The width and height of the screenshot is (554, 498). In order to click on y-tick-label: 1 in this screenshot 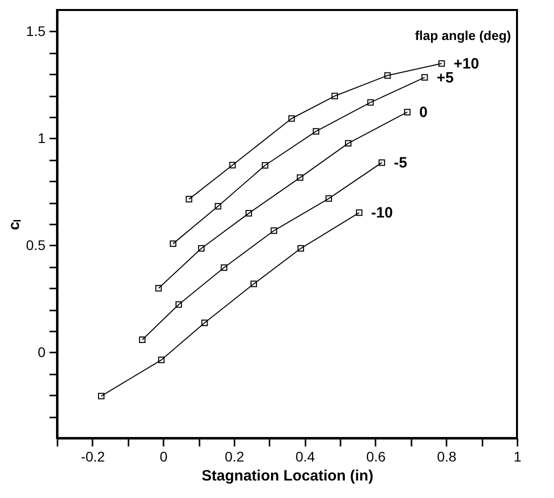, I will do `click(42, 138)`.